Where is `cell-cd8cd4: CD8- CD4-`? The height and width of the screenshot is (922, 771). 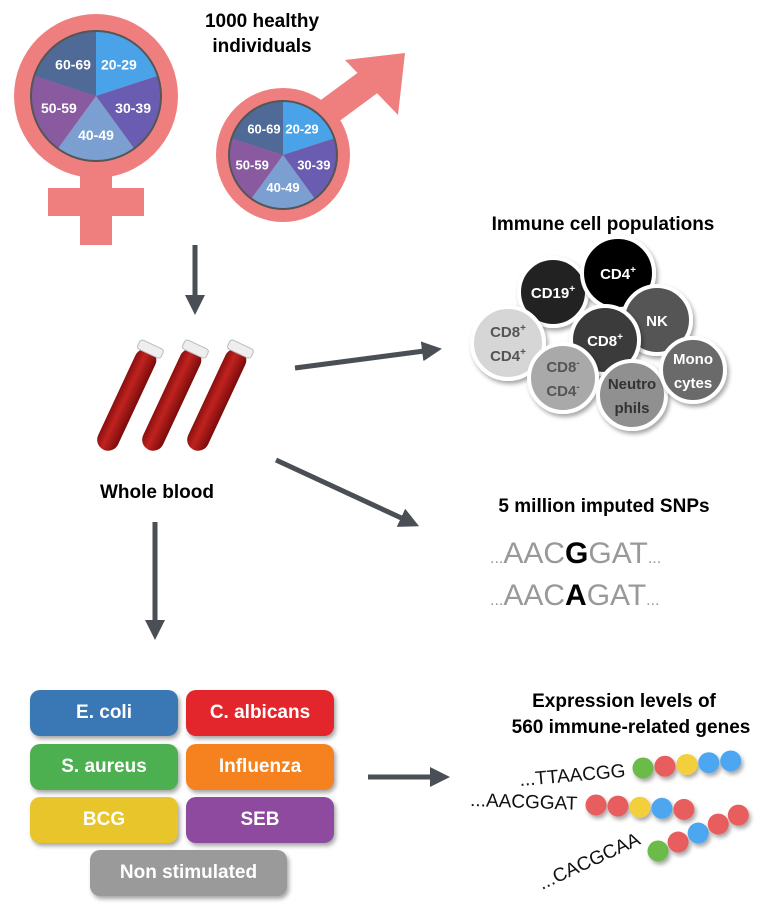 cell-cd8cd4: CD8- CD4- is located at coordinates (563, 378).